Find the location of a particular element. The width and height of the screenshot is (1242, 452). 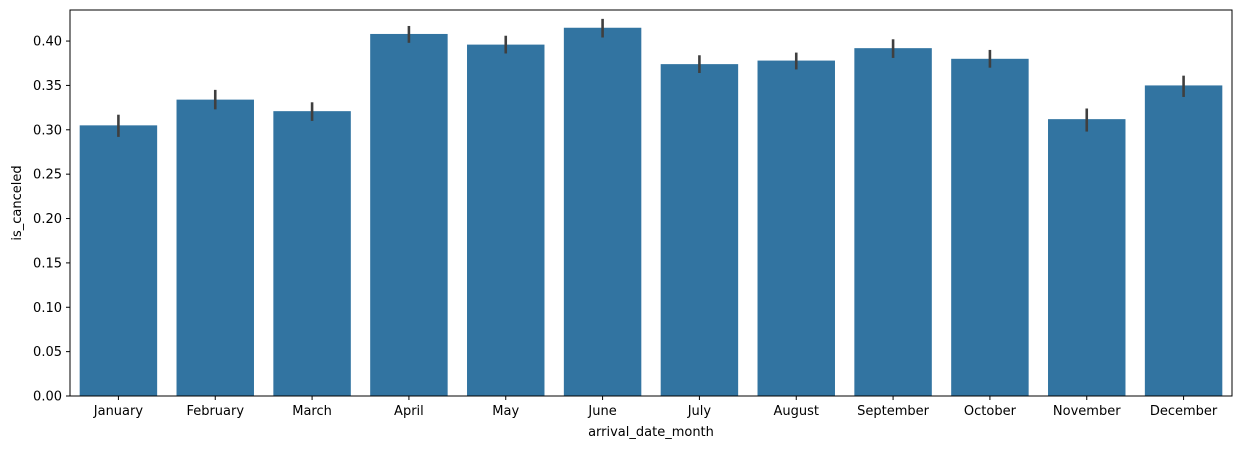

x-tick-label: March is located at coordinates (312, 411).